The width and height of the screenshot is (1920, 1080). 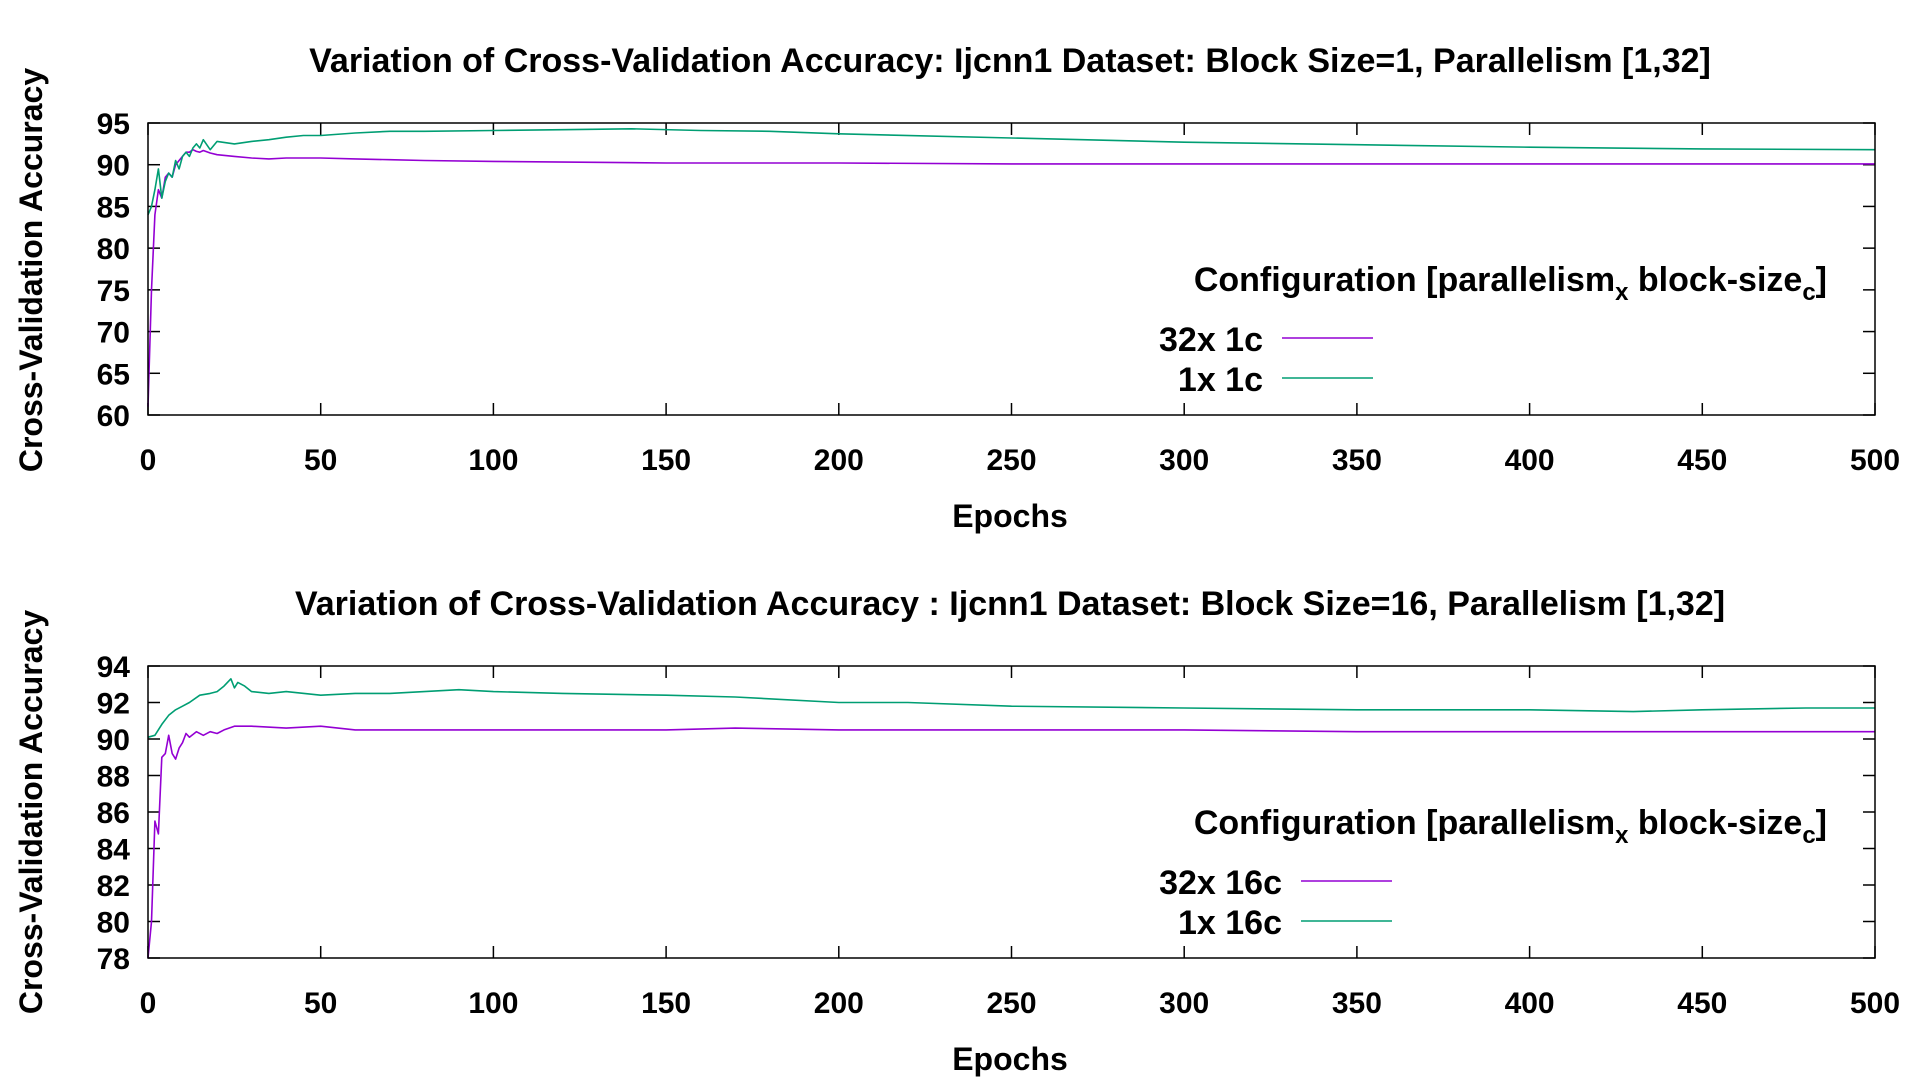 I want to click on y-tick-label: 94, so click(x=114, y=667).